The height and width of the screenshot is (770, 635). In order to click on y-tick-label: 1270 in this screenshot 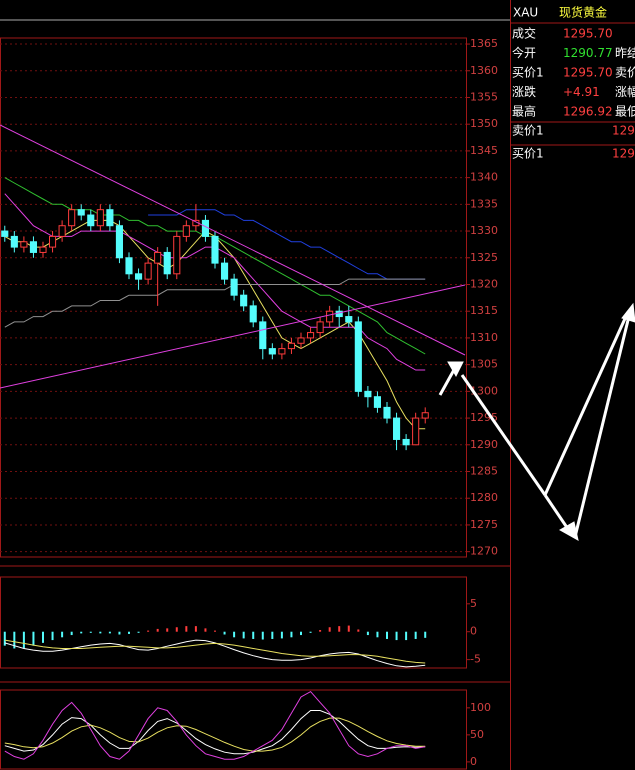, I will do `click(484, 551)`.